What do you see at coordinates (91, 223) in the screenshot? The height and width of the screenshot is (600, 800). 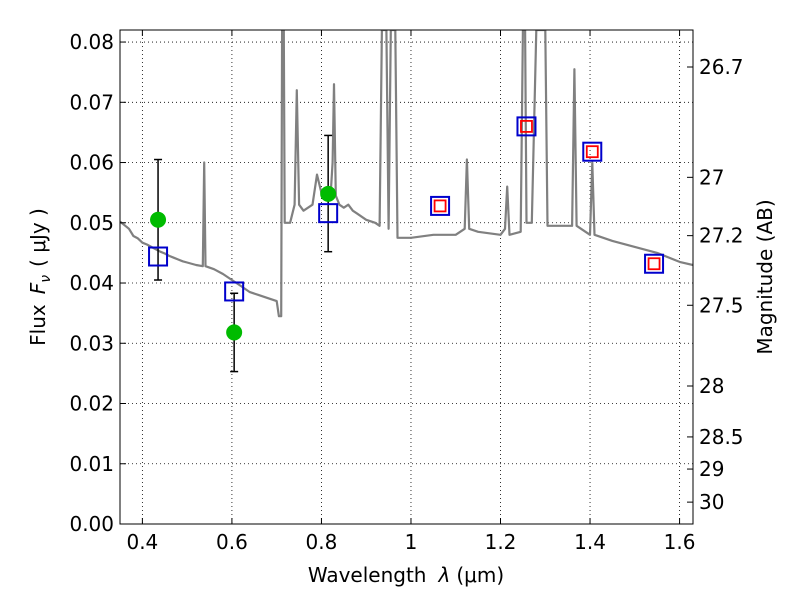 I see `y-tick-label: 0.05` at bounding box center [91, 223].